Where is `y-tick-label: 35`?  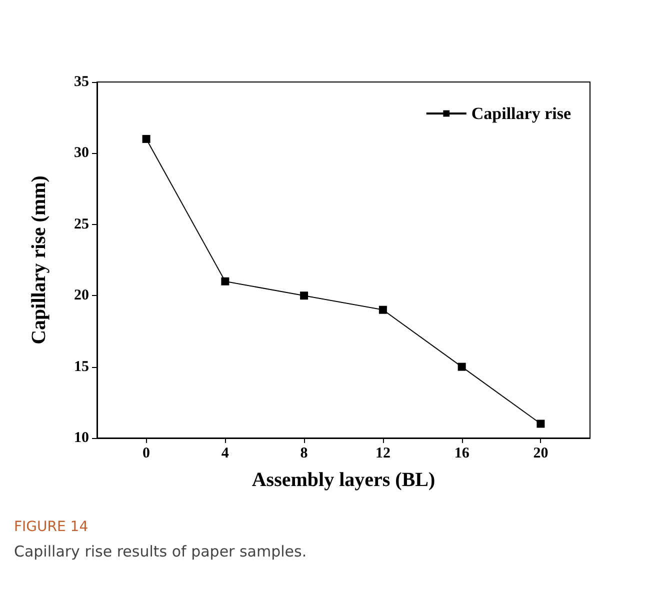 y-tick-label: 35 is located at coordinates (81, 82).